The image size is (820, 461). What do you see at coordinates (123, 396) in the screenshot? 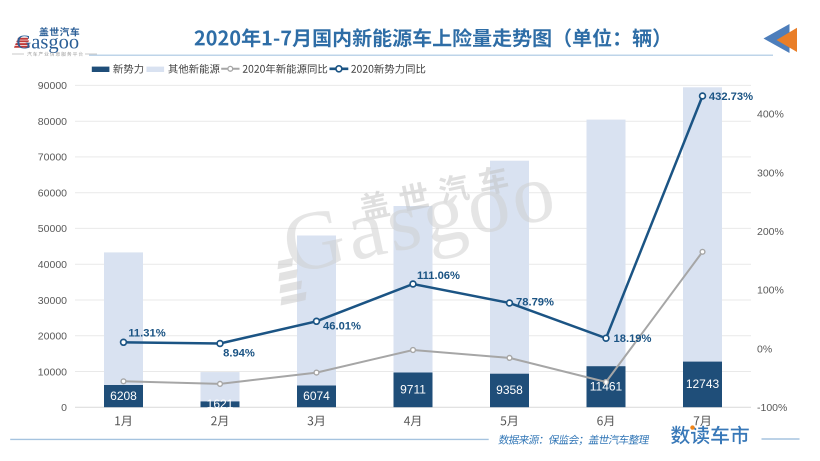
I see `svg-text: 6208` at bounding box center [123, 396].